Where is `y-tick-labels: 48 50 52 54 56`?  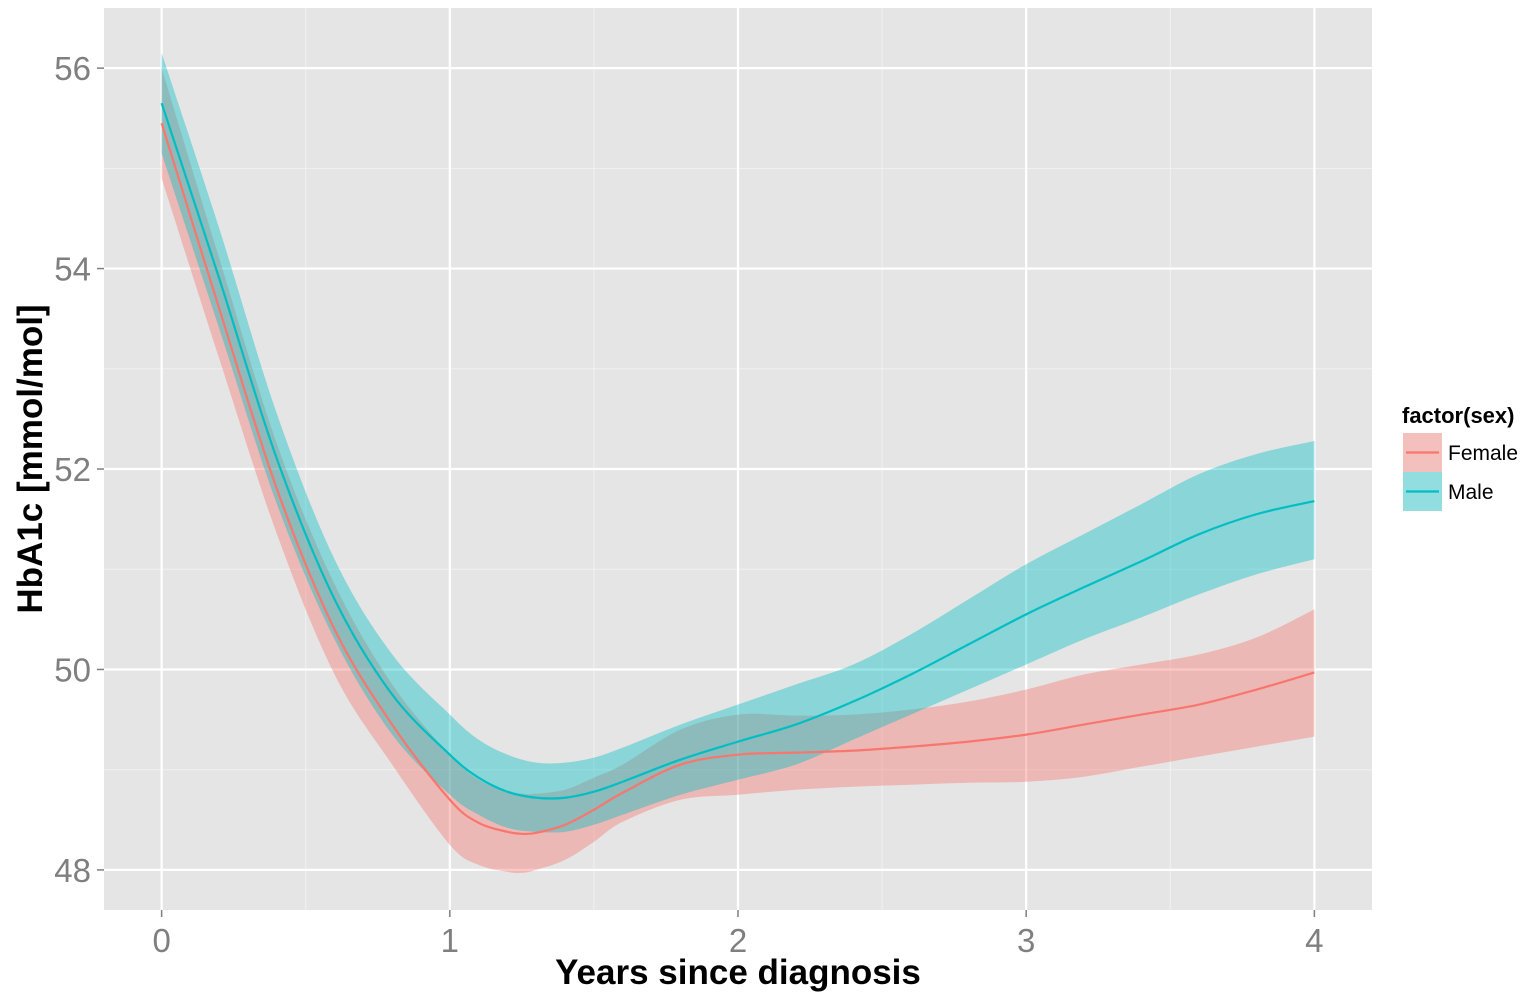
y-tick-labels: 48 50 52 54 56 is located at coordinates (72, 469).